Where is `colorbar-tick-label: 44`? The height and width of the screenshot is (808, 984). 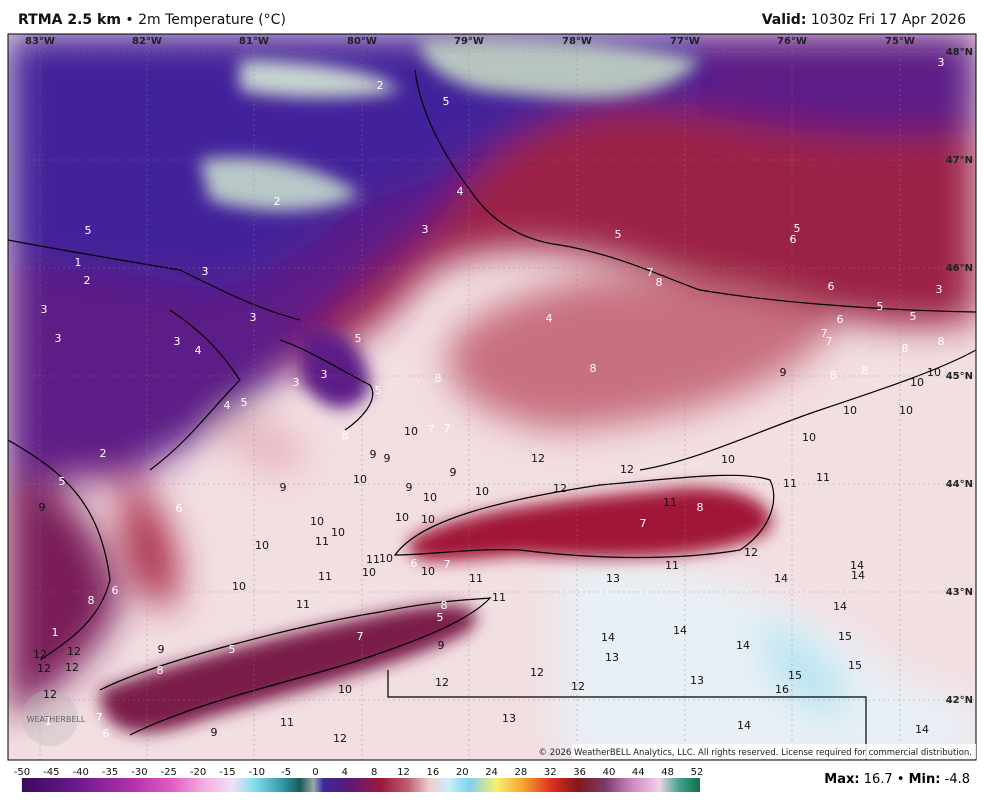
colorbar-tick-label: 44 is located at coordinates (638, 772).